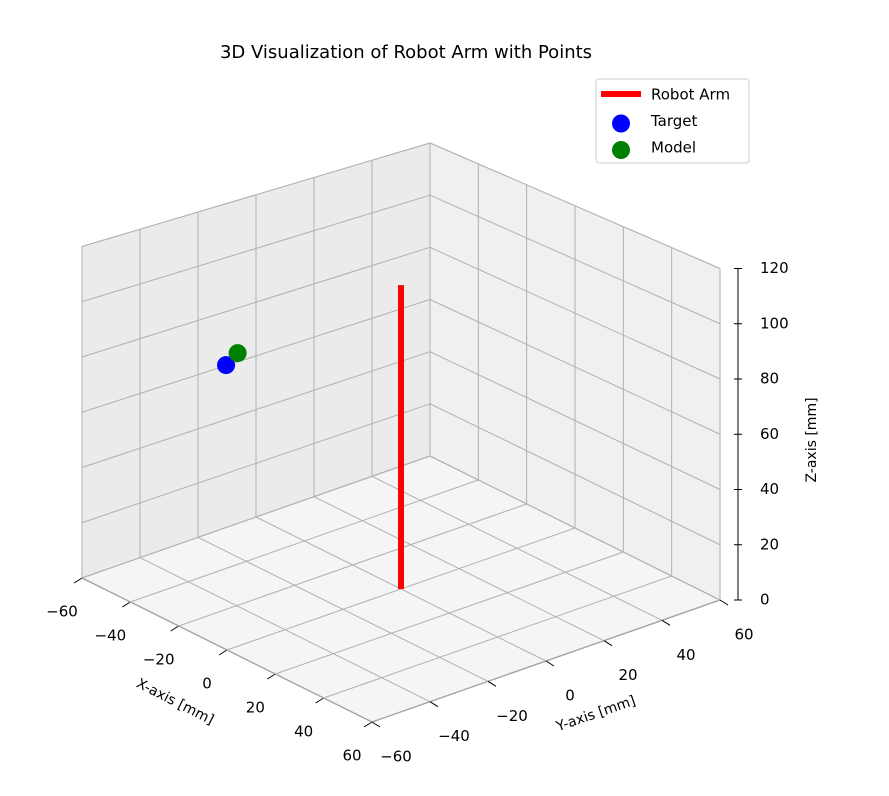  Describe the element at coordinates (111, 636) in the screenshot. I see `x-tick-label: −40` at that location.